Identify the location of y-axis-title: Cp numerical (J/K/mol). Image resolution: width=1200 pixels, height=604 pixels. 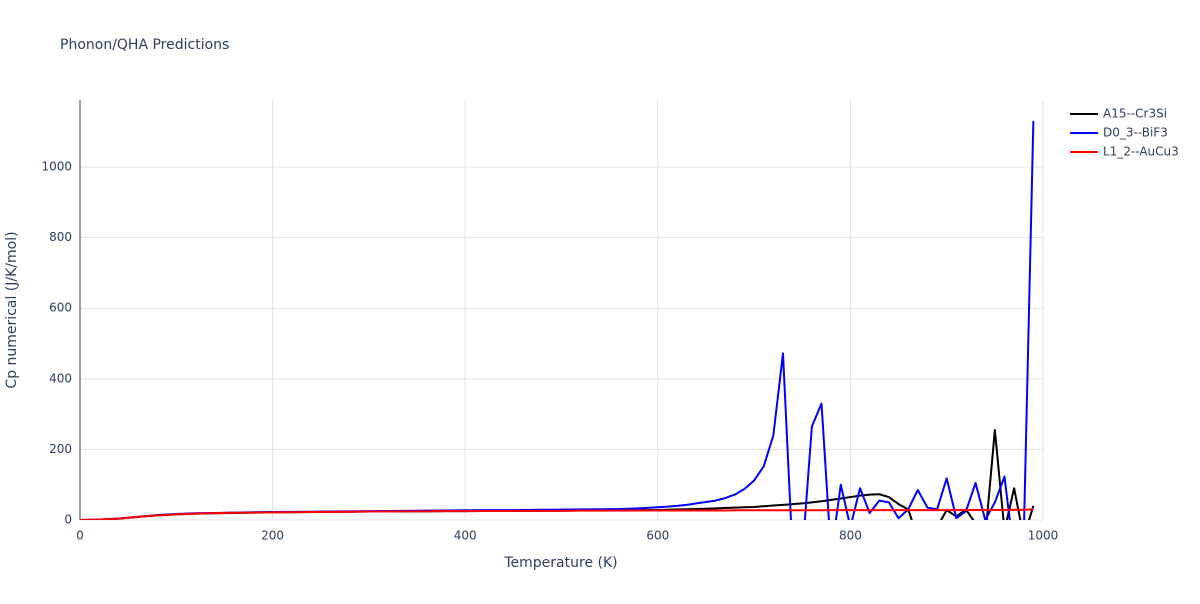
(12, 309).